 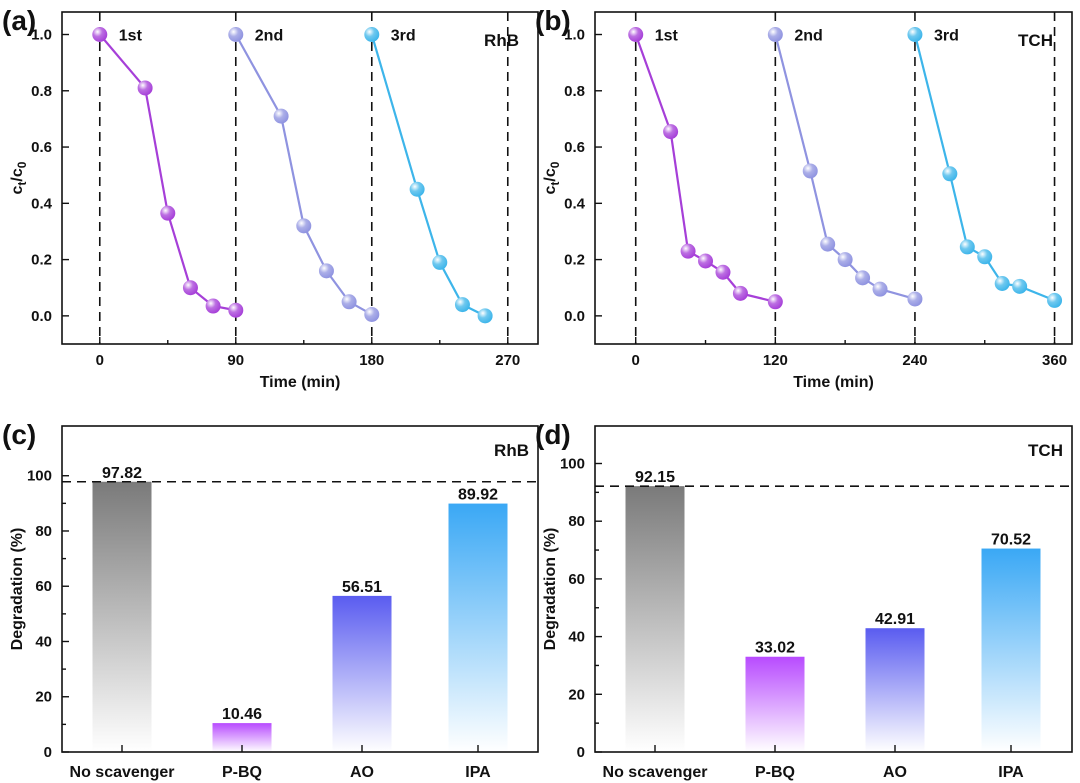 I want to click on x-tick-label: 120, so click(x=775, y=360).